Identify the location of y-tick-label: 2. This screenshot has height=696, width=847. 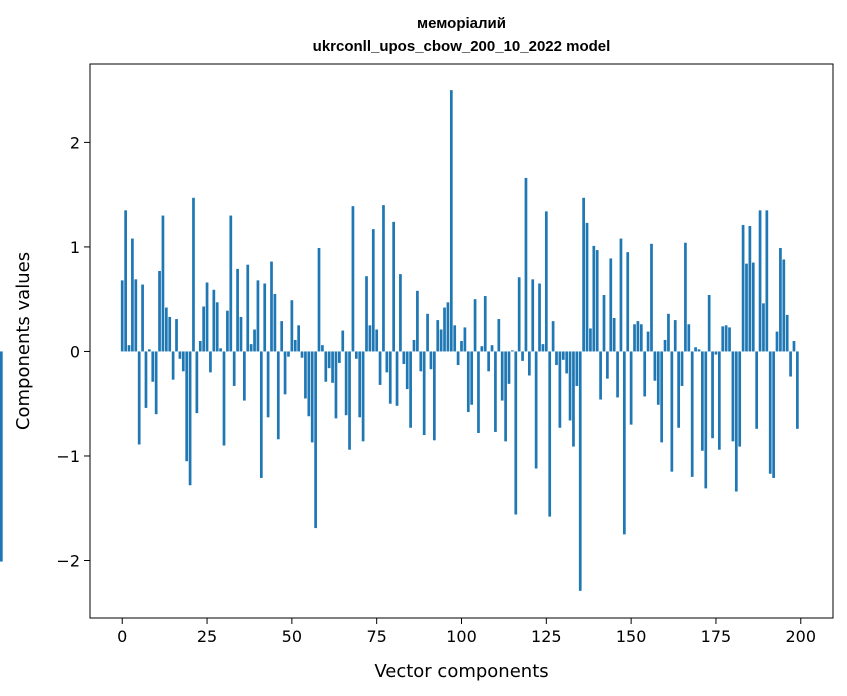
(75, 142).